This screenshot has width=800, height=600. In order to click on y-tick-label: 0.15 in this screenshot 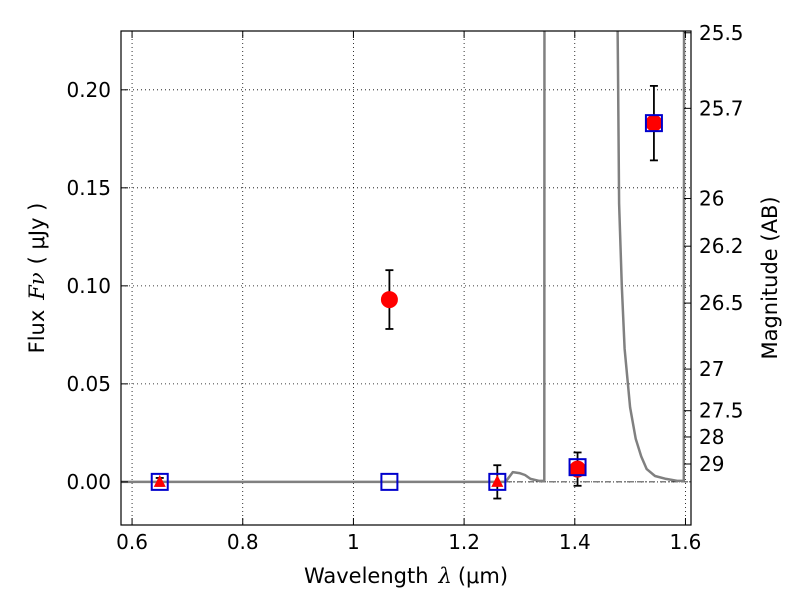, I will do `click(88, 188)`.